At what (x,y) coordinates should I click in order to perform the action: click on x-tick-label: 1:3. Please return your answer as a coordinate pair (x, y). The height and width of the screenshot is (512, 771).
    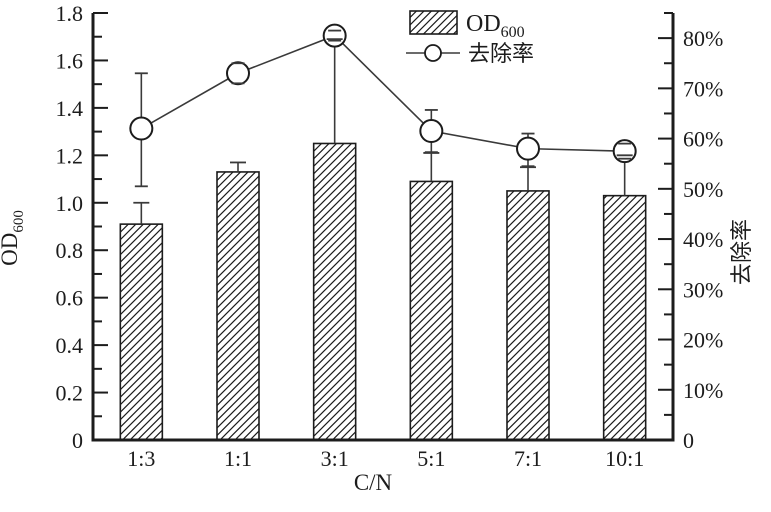
    Looking at the image, I should click on (141, 458).